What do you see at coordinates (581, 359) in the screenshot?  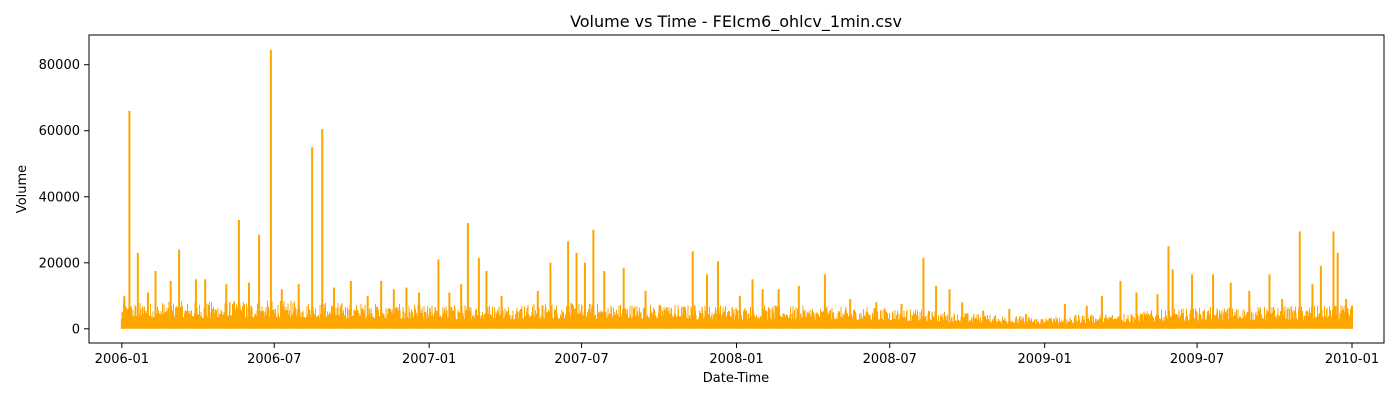 I see `x-tick-label: 2007-07` at bounding box center [581, 359].